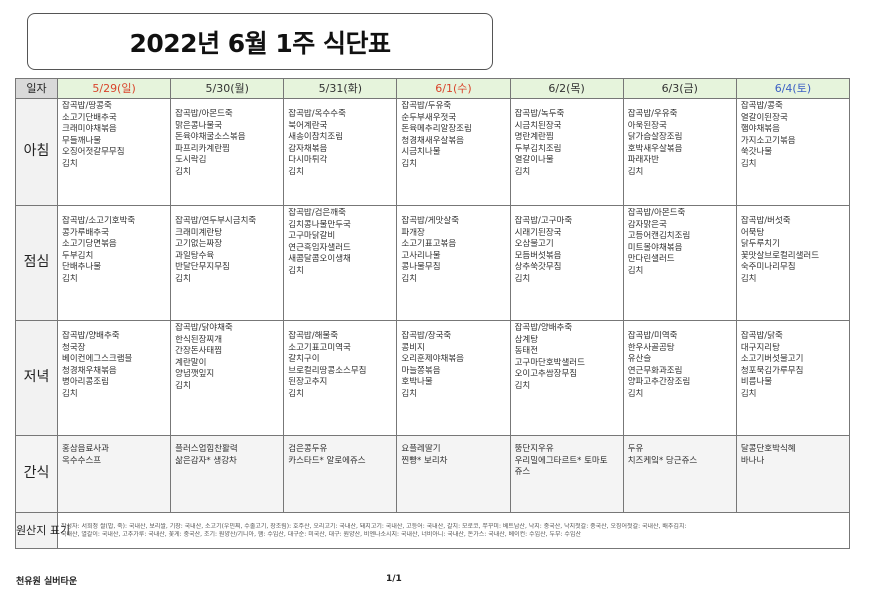  What do you see at coordinates (639, 359) in the screenshot?
I see `menu-item: 유산슬` at bounding box center [639, 359].